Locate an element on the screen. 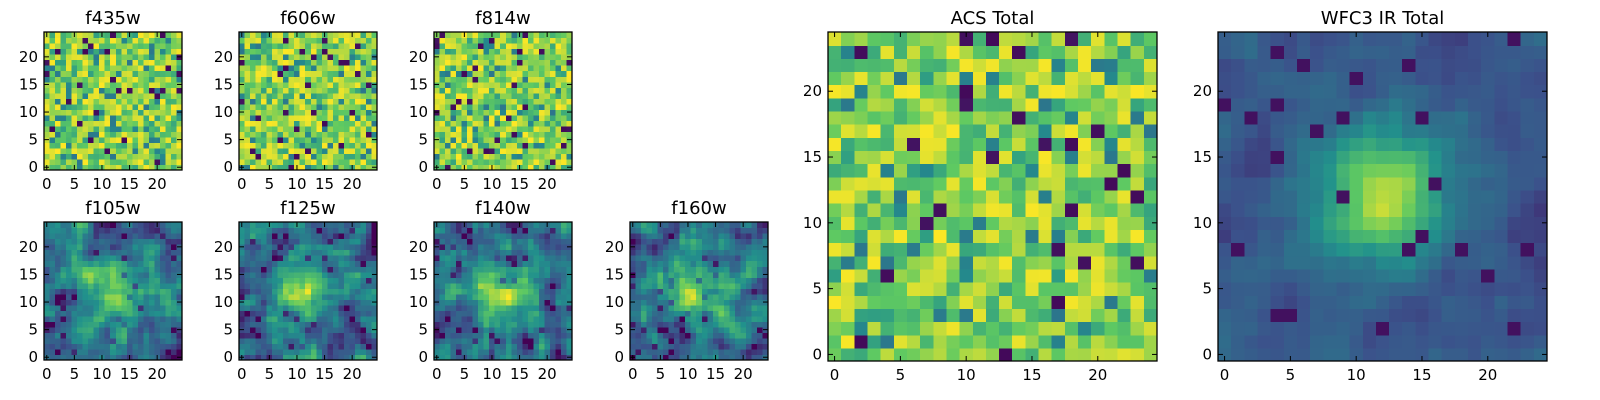 The image size is (1600, 400). x-tick-label: 20 is located at coordinates (157, 184).